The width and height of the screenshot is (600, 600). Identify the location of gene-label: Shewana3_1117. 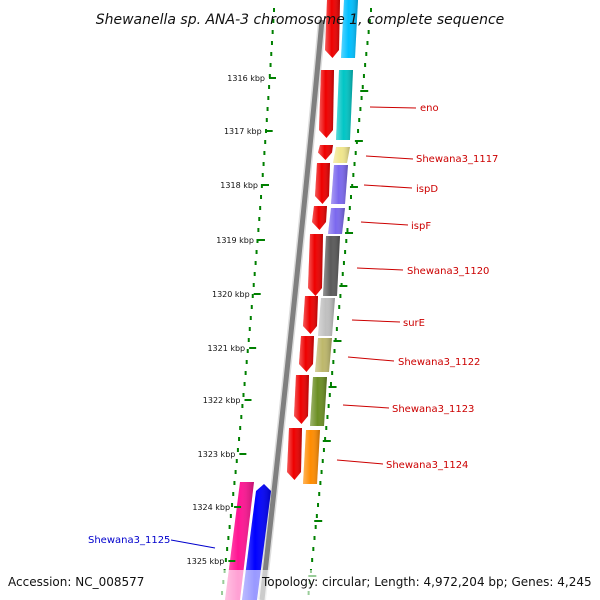
(457, 159).